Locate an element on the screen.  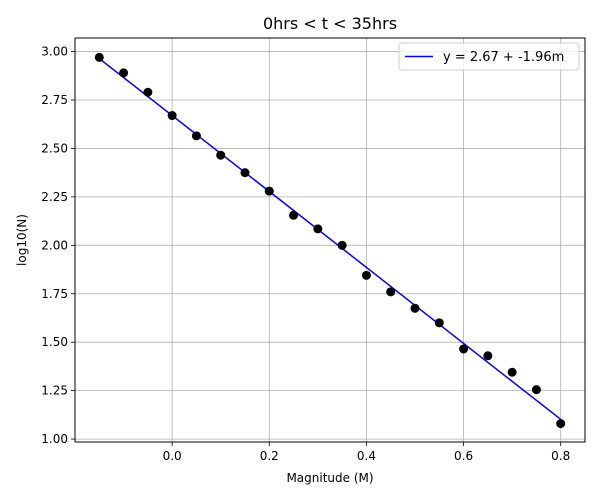
y-tick-label: 1.25 is located at coordinates (54, 391).